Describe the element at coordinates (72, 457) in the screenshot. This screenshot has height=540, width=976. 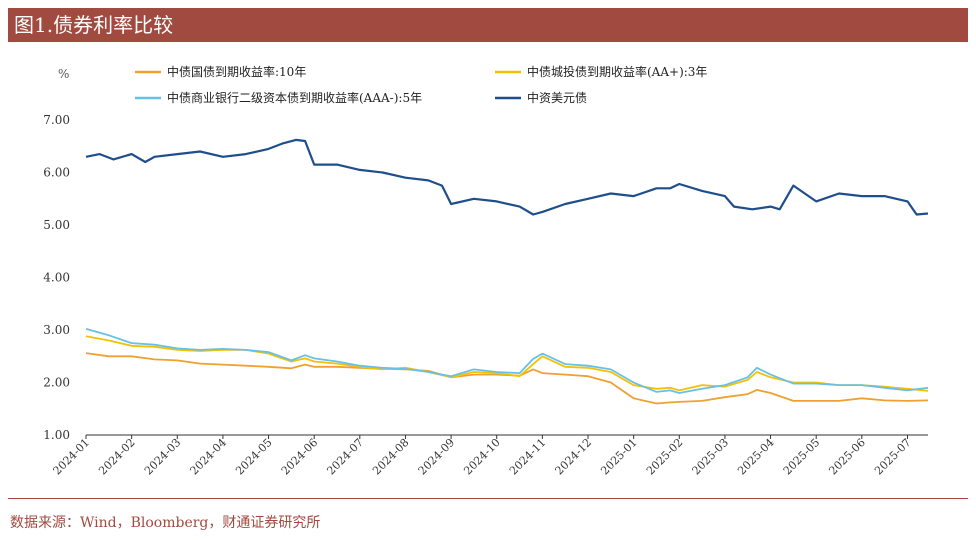
I see `x-tick-label: 2024-01` at that location.